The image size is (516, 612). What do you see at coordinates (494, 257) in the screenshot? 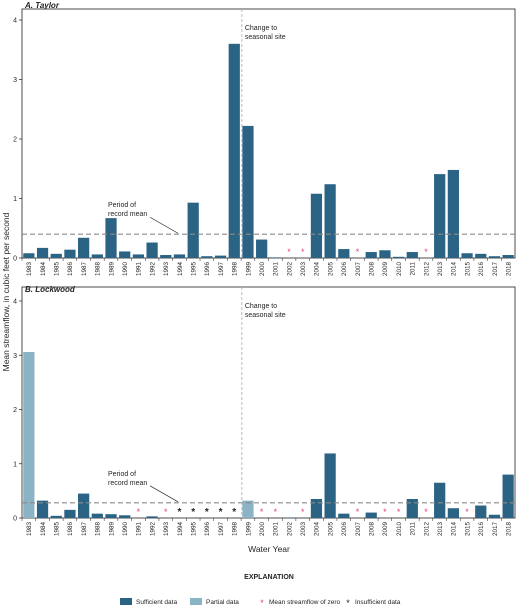
I see `bar-2017` at bounding box center [494, 257].